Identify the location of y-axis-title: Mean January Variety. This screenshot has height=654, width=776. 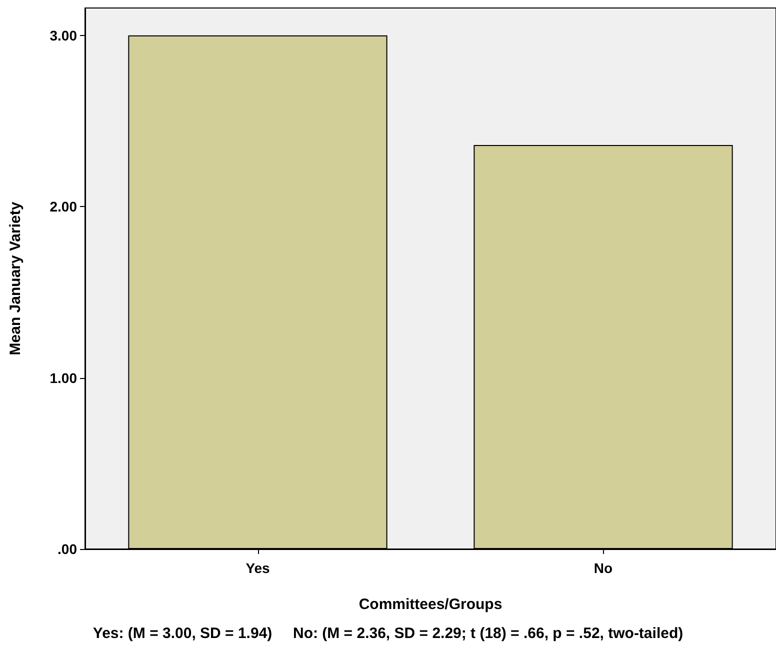
(15, 278).